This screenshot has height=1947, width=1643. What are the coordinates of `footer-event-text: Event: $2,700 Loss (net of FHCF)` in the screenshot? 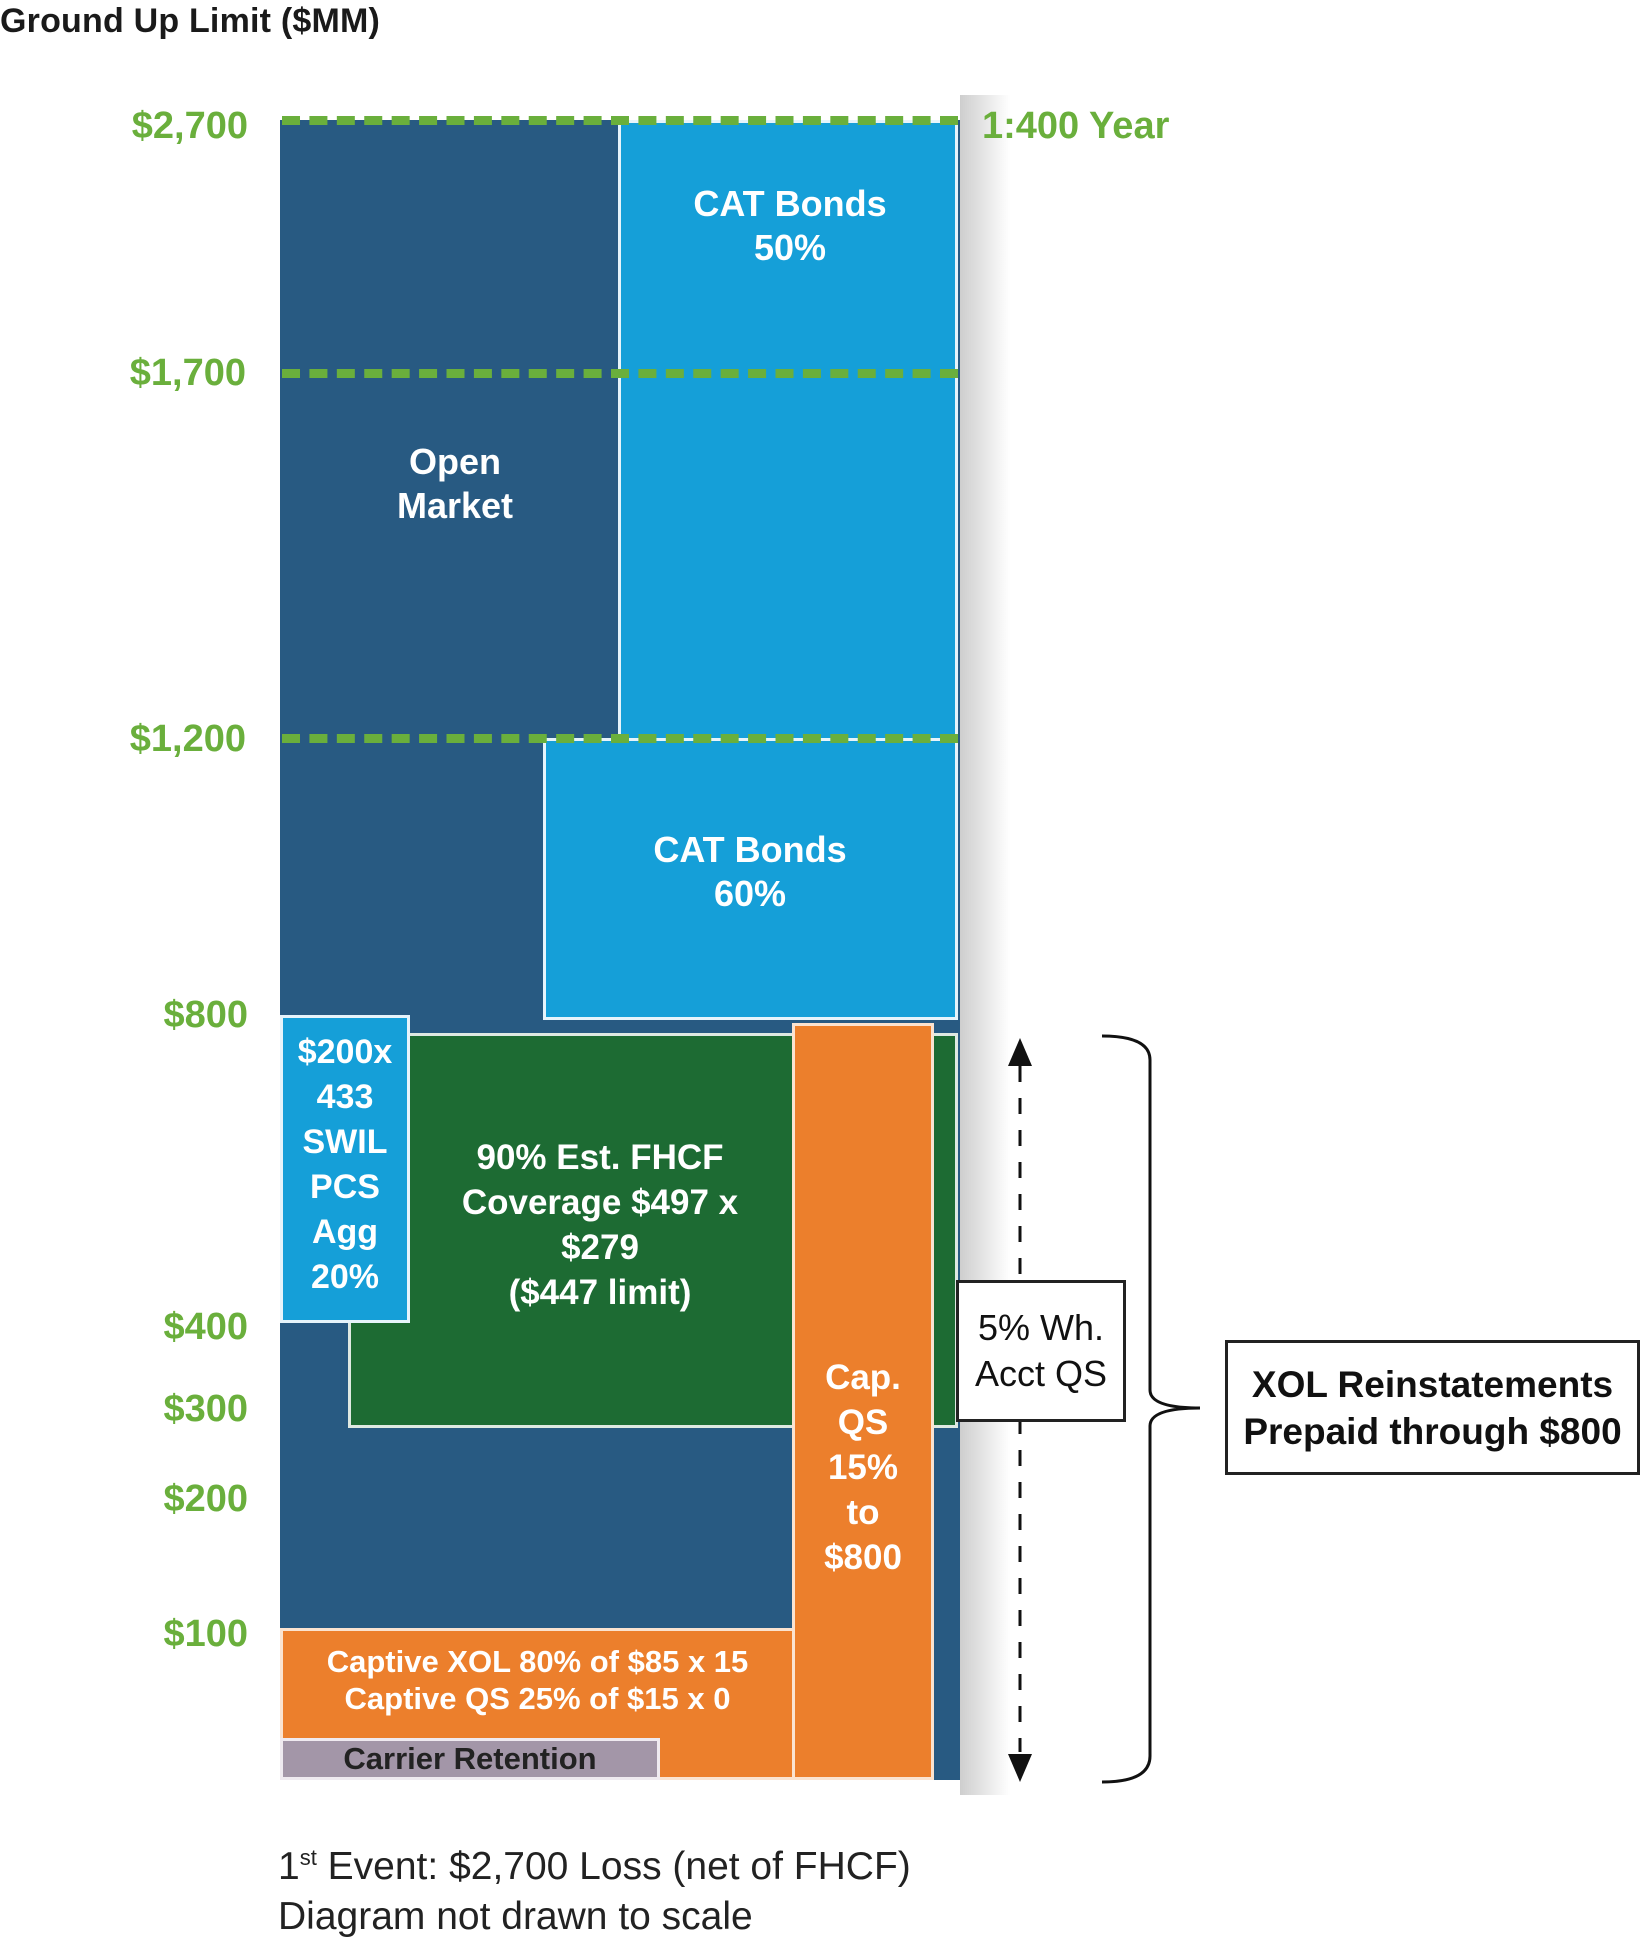 It's located at (613, 1866).